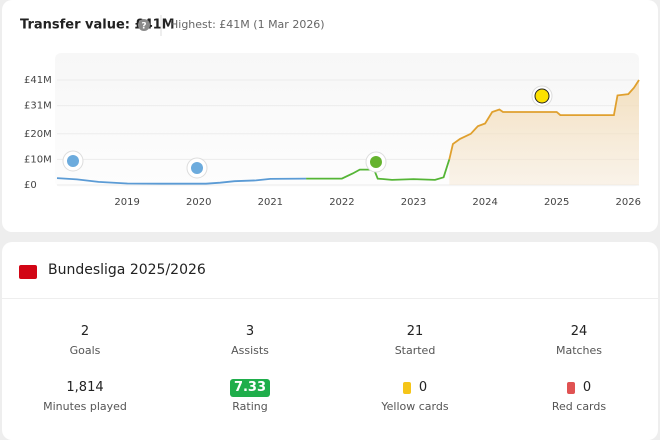 This screenshot has width=660, height=440. What do you see at coordinates (628, 202) in the screenshot?
I see `x-tick-label: 2026` at bounding box center [628, 202].